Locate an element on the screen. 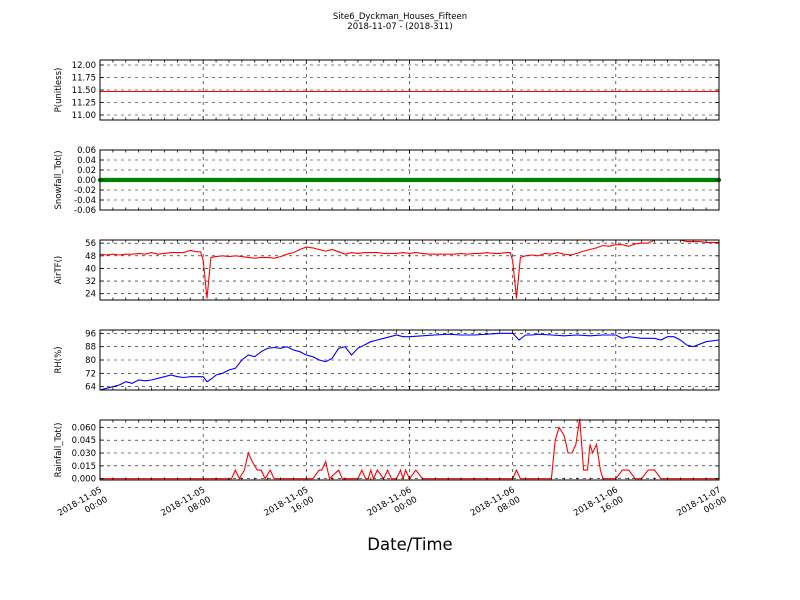 This screenshot has width=800, height=600. y-axis-label: P(unitless) is located at coordinates (59, 90).